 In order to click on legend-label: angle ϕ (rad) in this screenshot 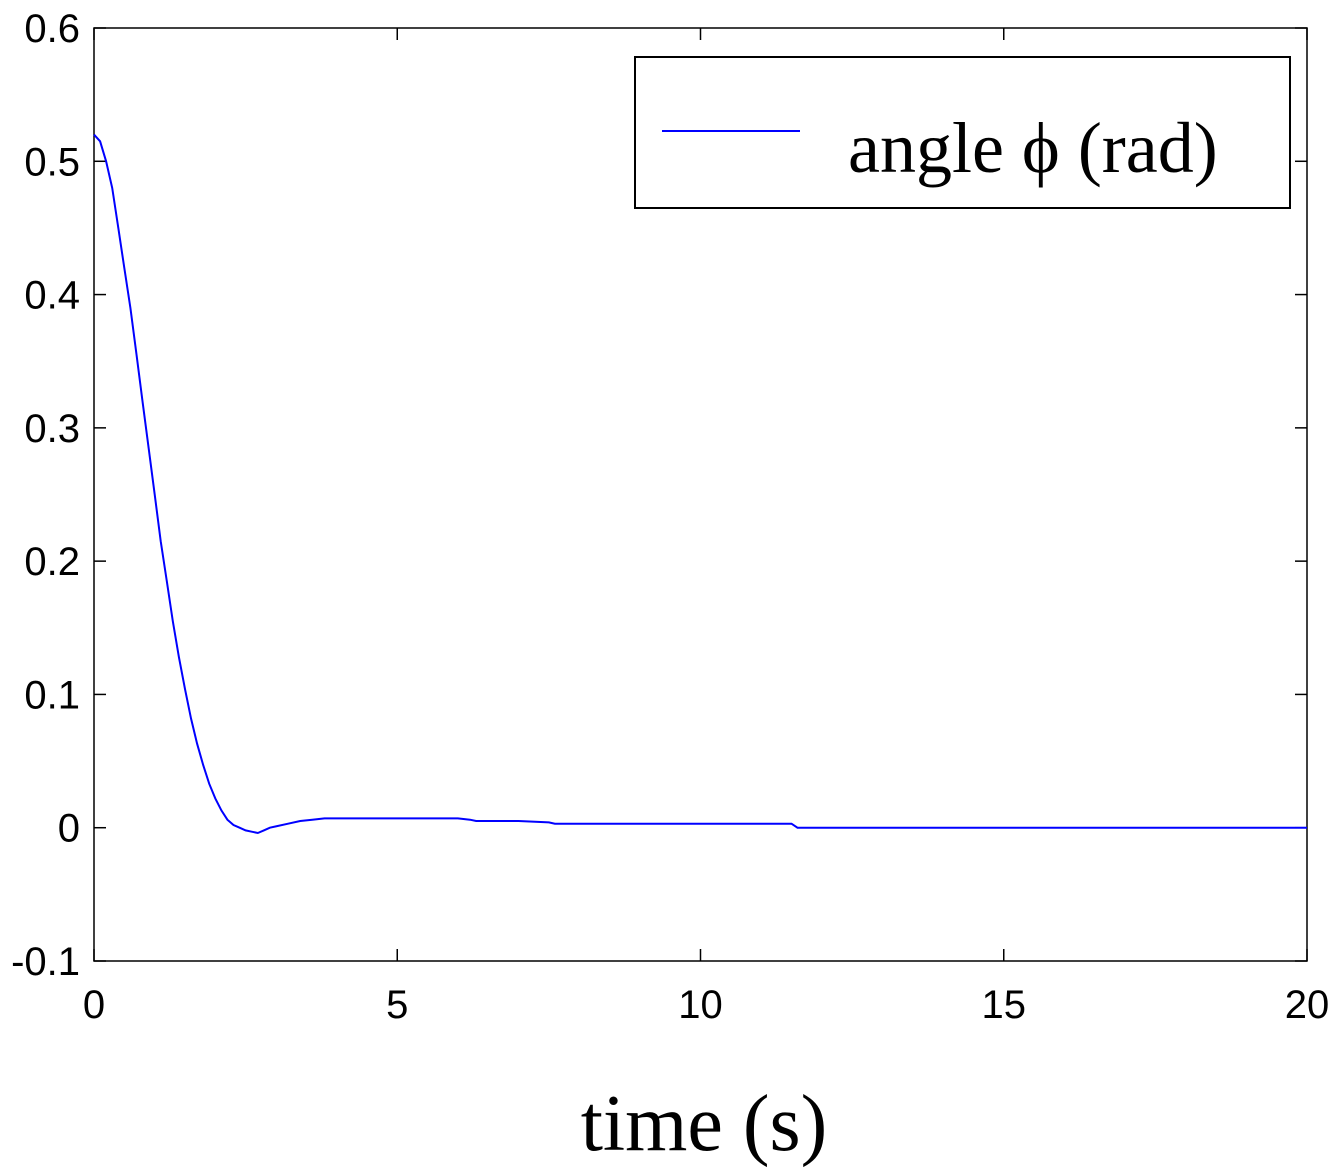, I will do `click(1033, 148)`.